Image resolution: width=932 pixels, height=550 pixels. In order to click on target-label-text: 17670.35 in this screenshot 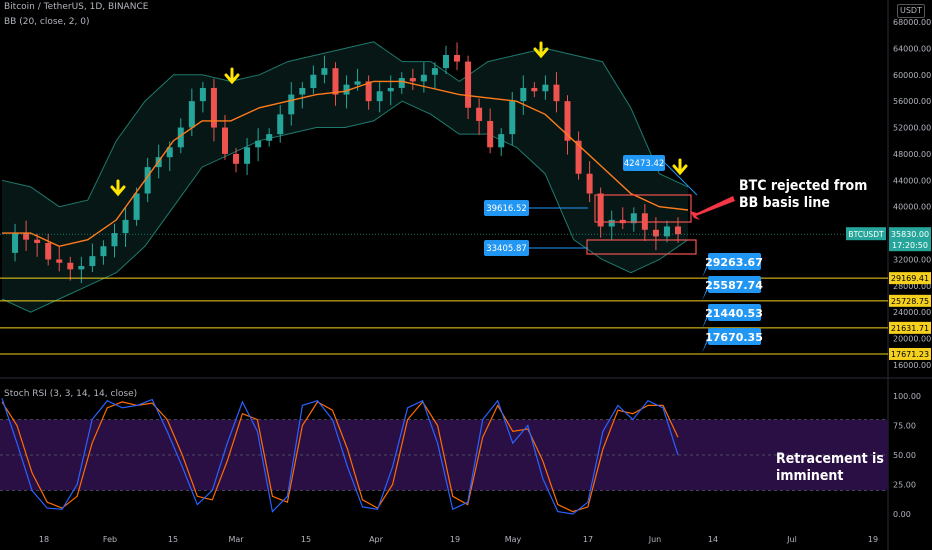, I will do `click(734, 337)`.